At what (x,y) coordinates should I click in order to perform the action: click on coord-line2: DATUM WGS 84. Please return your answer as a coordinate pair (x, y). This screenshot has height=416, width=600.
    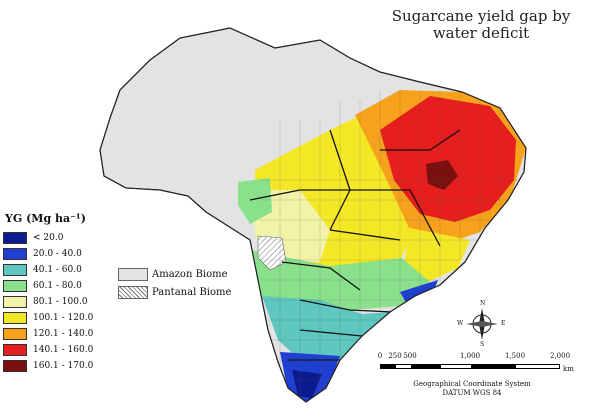
    Looking at the image, I should click on (472, 393).